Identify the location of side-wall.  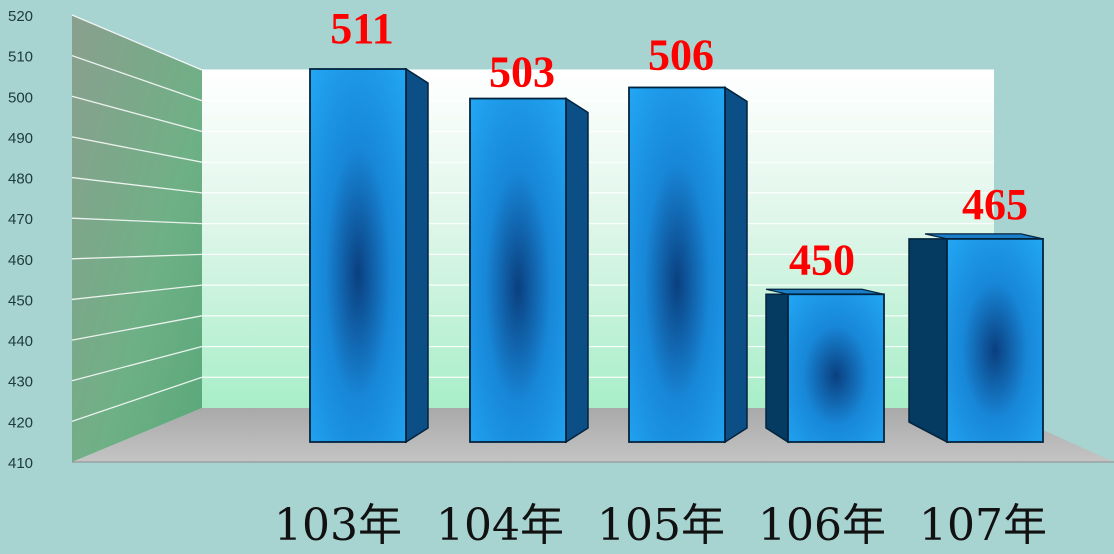
(137, 238).